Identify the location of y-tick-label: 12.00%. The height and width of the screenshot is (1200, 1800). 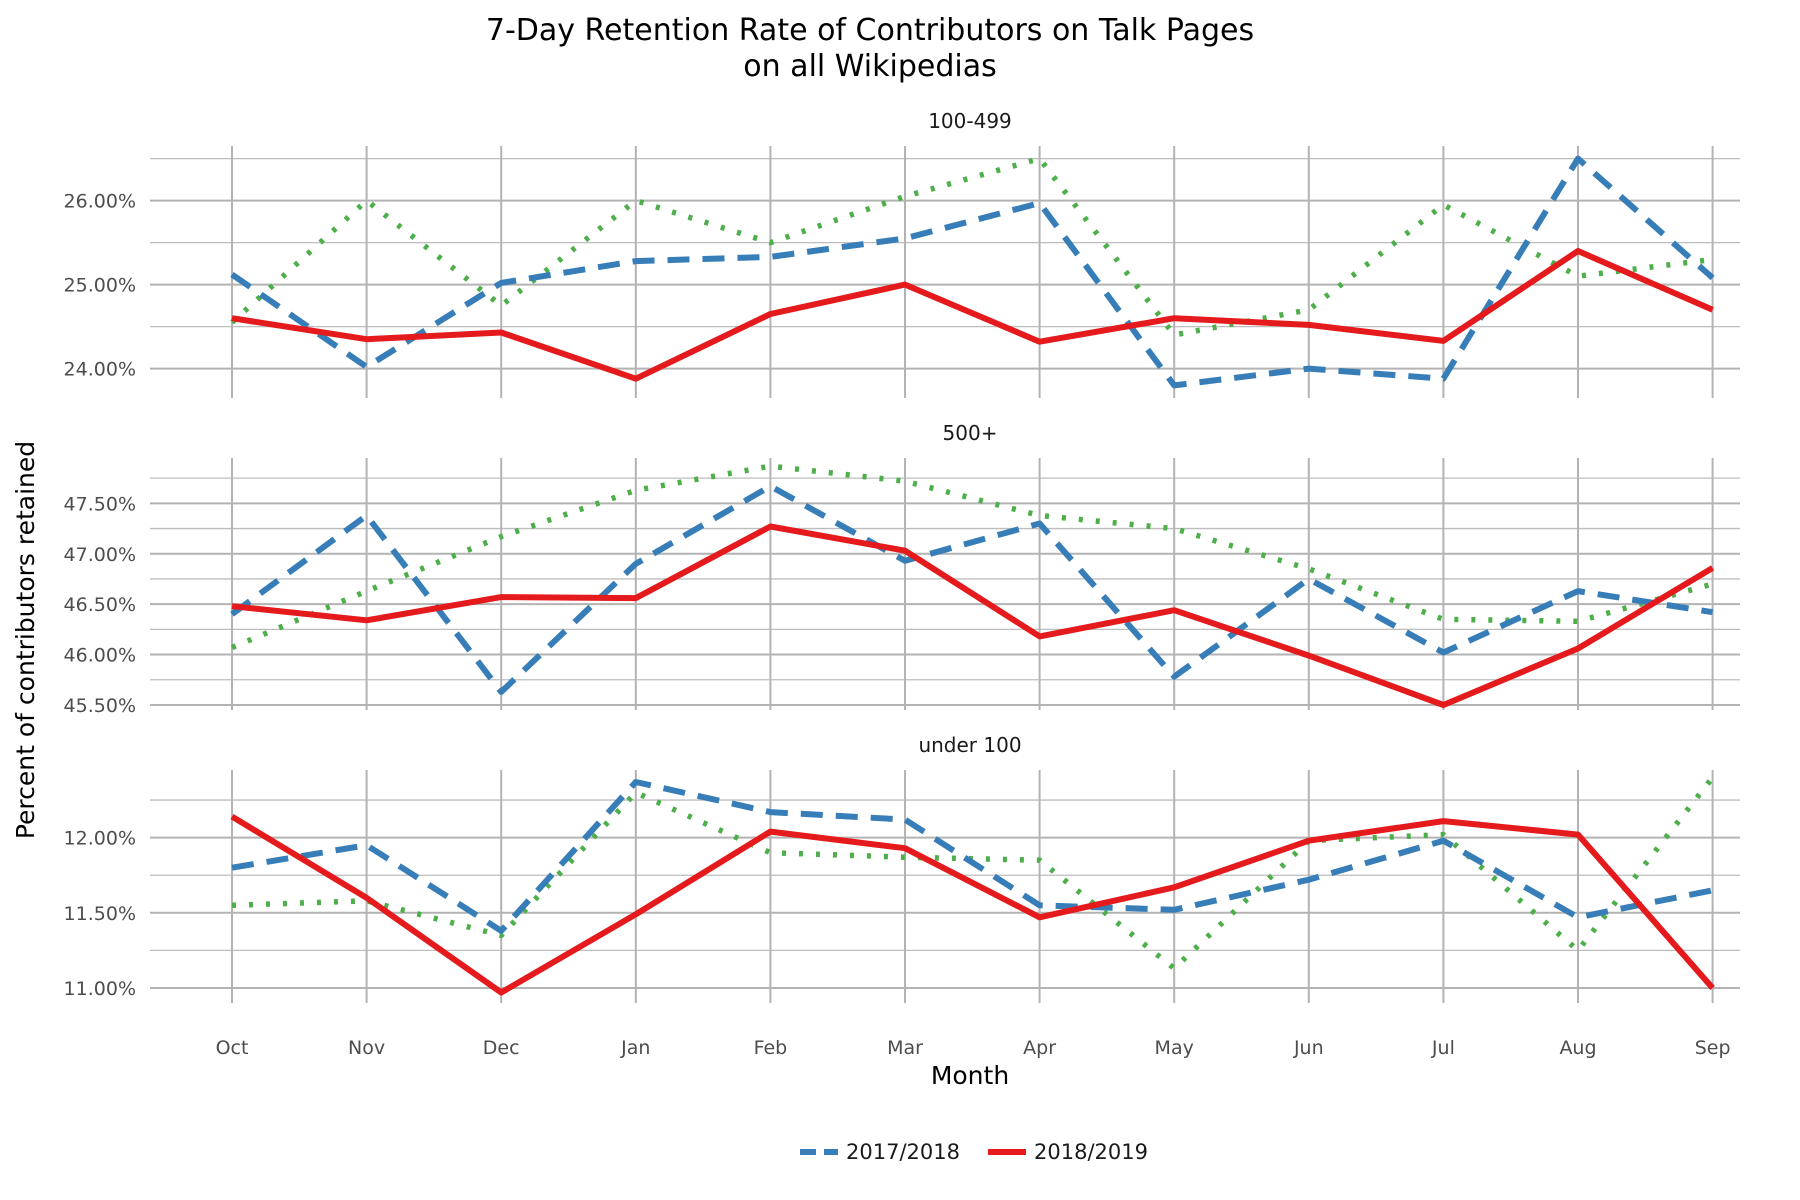
(100, 839).